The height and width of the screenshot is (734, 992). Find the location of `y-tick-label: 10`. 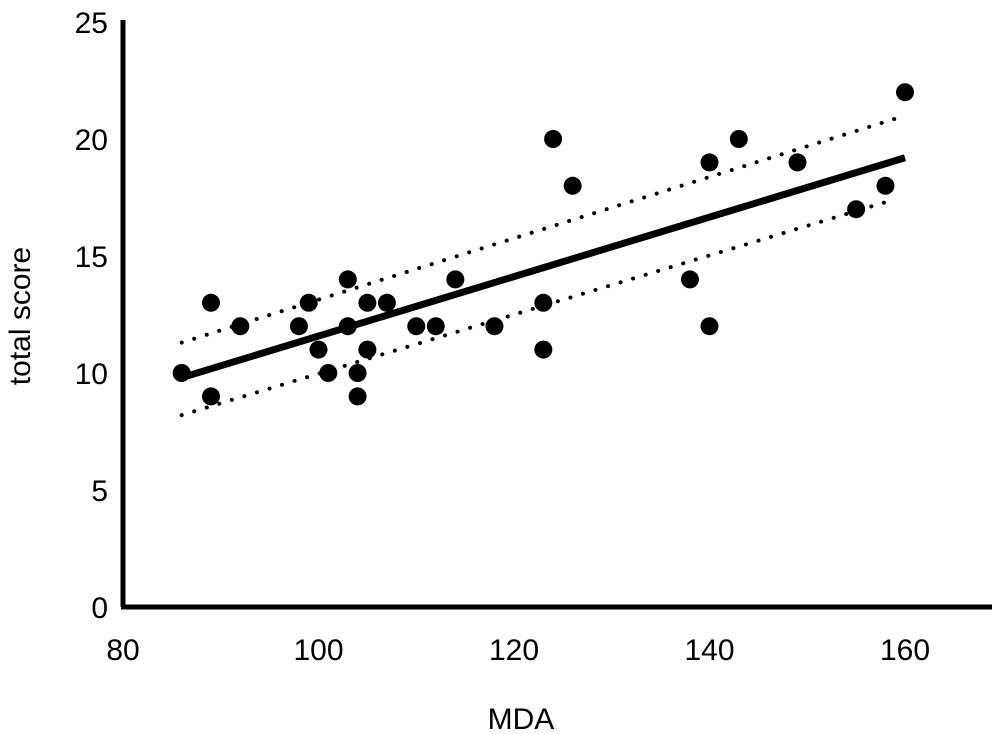

y-tick-label: 10 is located at coordinates (91, 374).